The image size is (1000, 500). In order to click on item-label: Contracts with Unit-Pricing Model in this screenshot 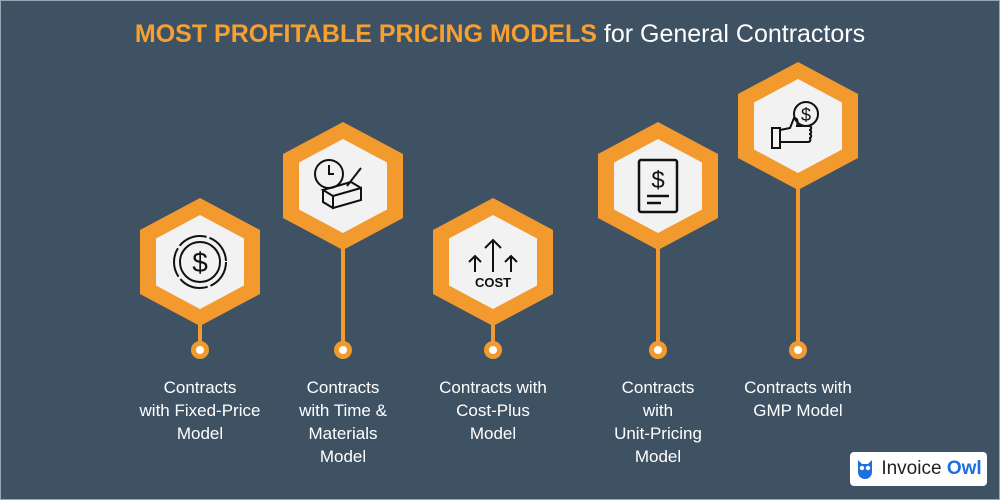, I will do `click(658, 422)`.